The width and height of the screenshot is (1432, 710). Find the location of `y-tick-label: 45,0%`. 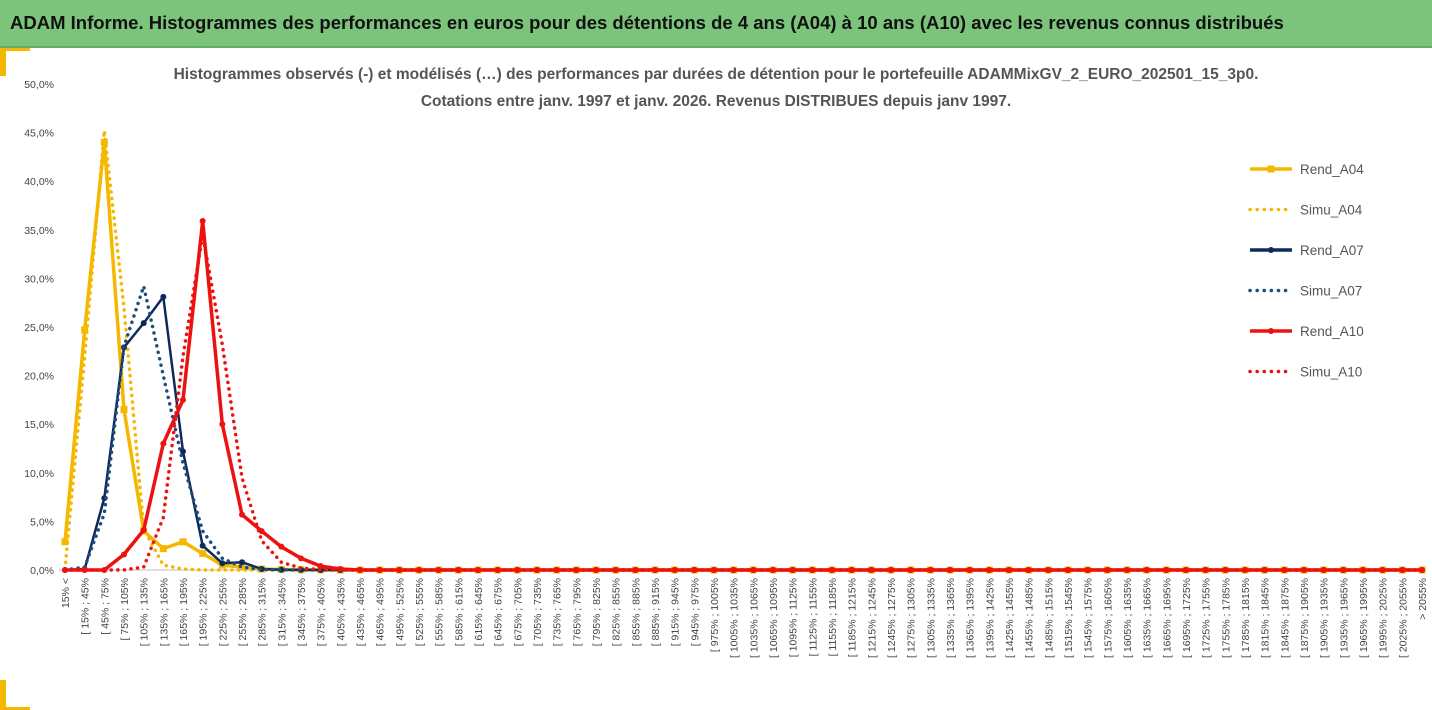

y-tick-label: 45,0% is located at coordinates (39, 134).